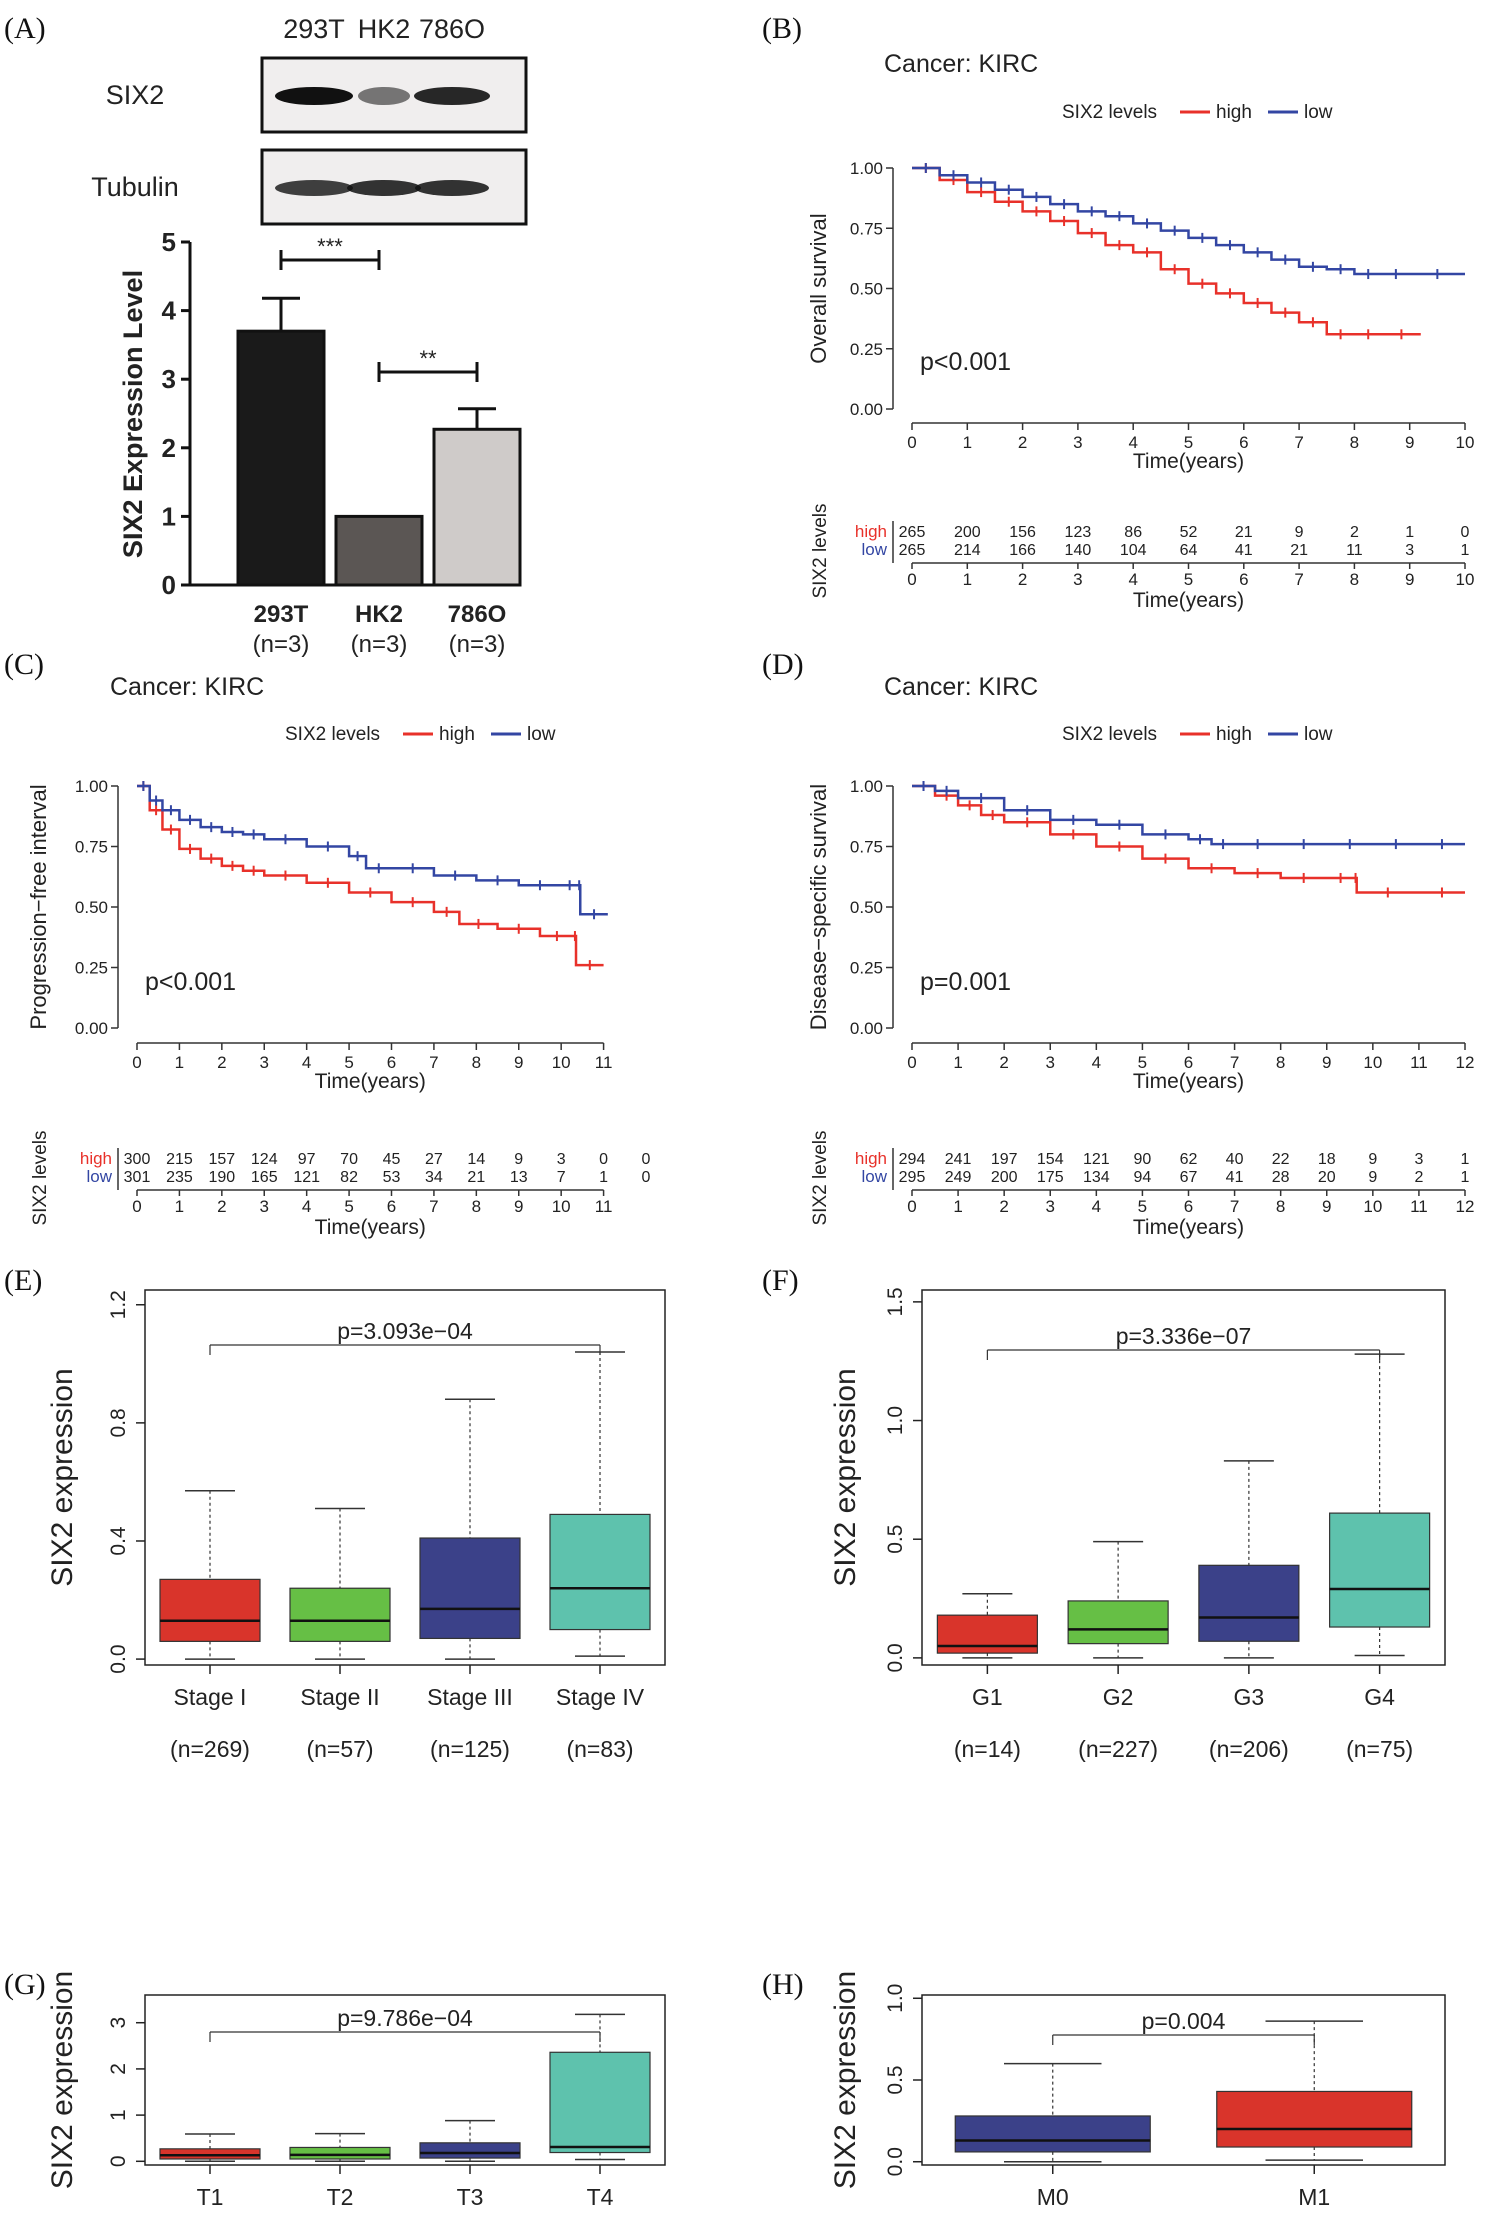 This screenshot has height=2232, width=1500. What do you see at coordinates (961, 687) in the screenshot?
I see `chart-title: Cancer: KIRC` at bounding box center [961, 687].